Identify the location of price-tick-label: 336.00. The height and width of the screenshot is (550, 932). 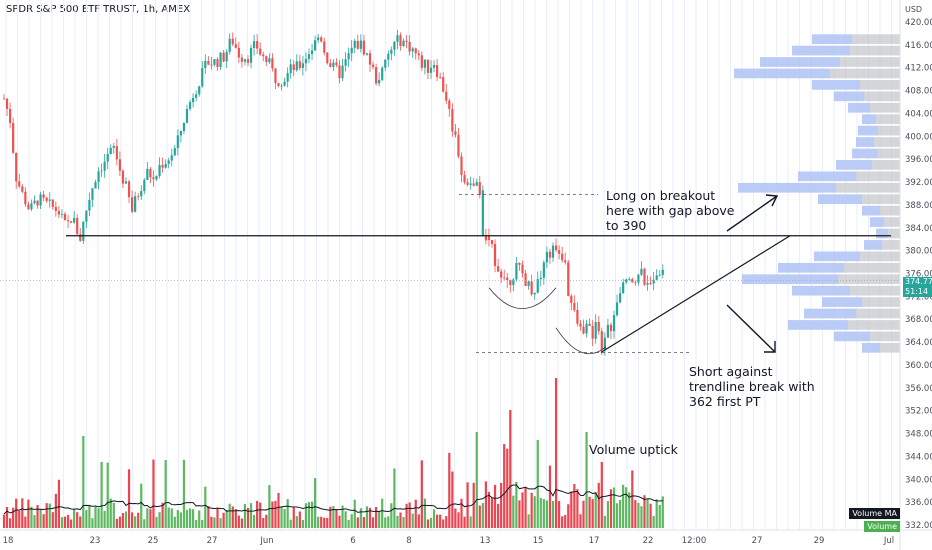
(918, 503).